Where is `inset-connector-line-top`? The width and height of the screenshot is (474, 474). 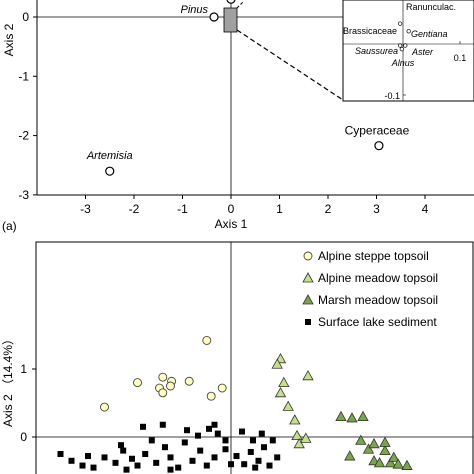 inset-connector-line-top is located at coordinates (240, 5).